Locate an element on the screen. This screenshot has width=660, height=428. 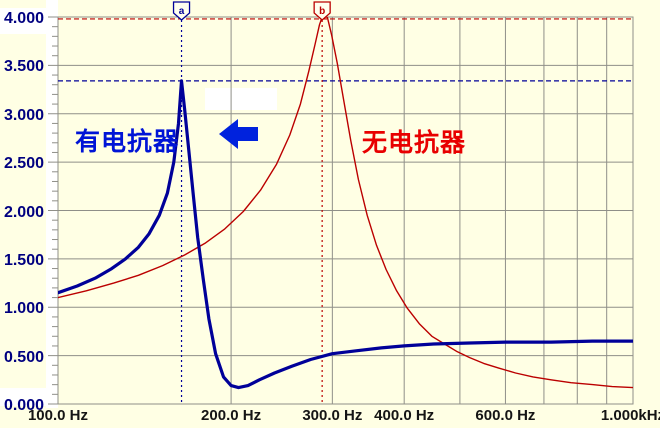
y-tick-label: 1.500 is located at coordinates (23, 260).